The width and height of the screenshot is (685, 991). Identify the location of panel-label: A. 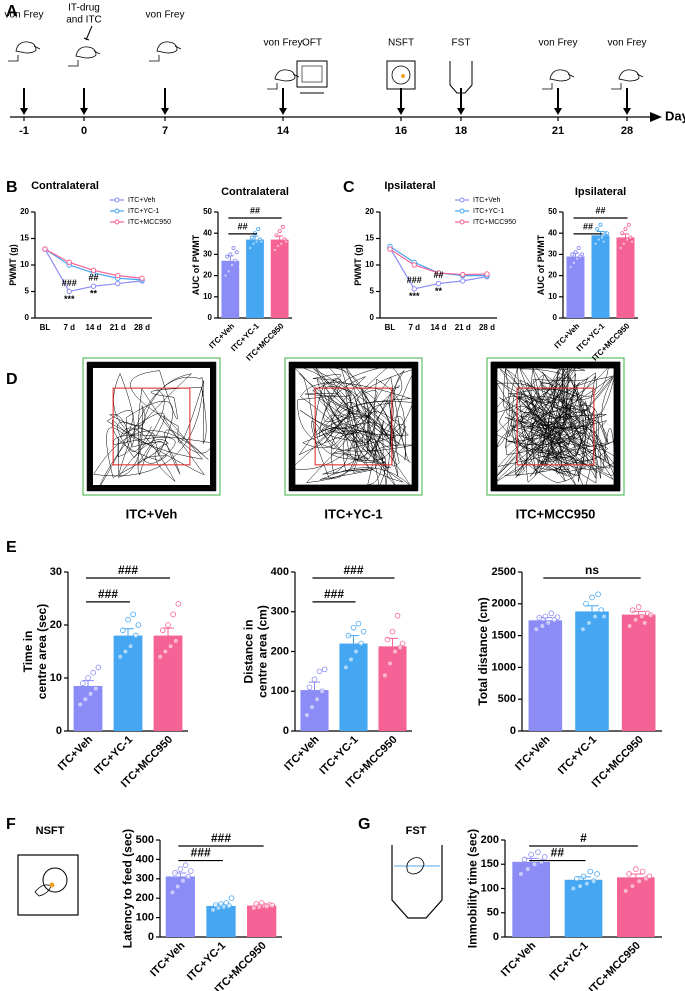
(12, 11).